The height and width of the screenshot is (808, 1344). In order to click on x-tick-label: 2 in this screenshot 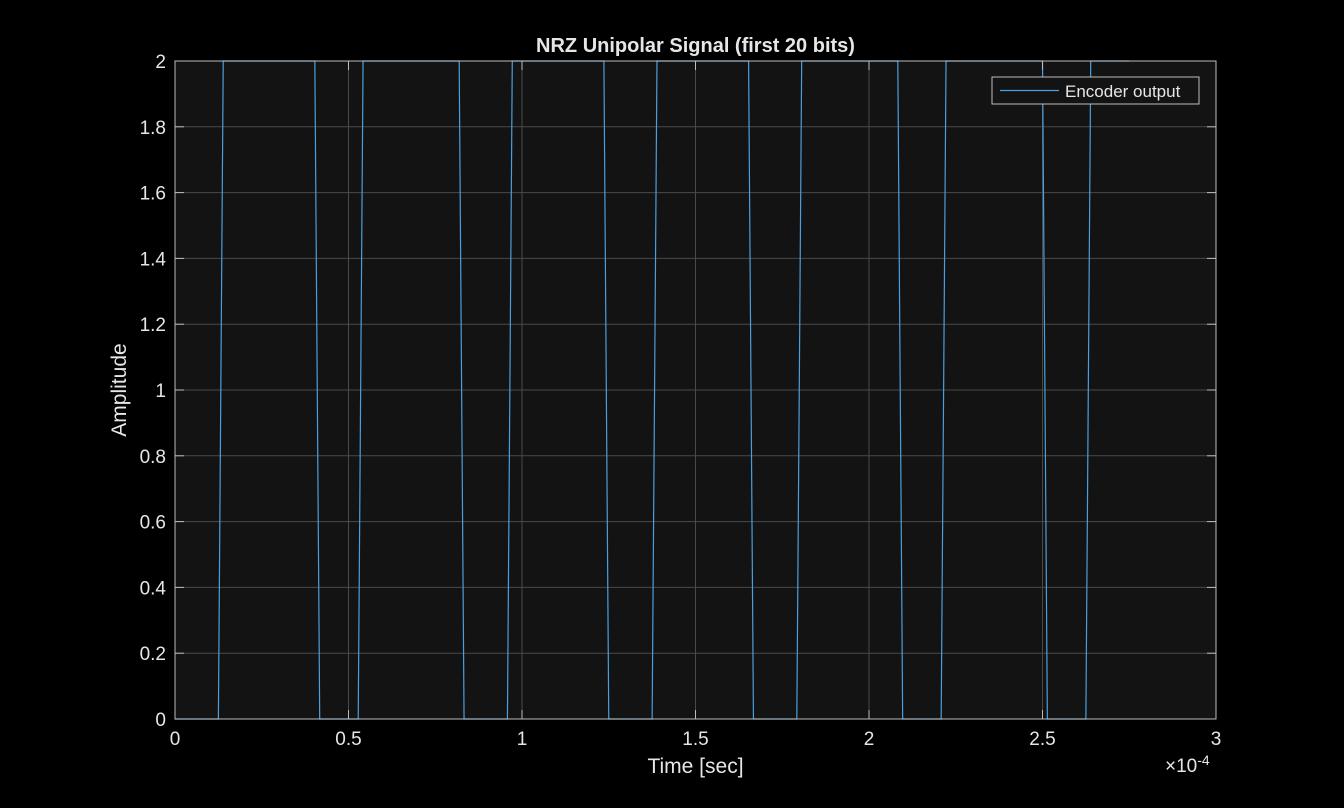, I will do `click(869, 739)`.